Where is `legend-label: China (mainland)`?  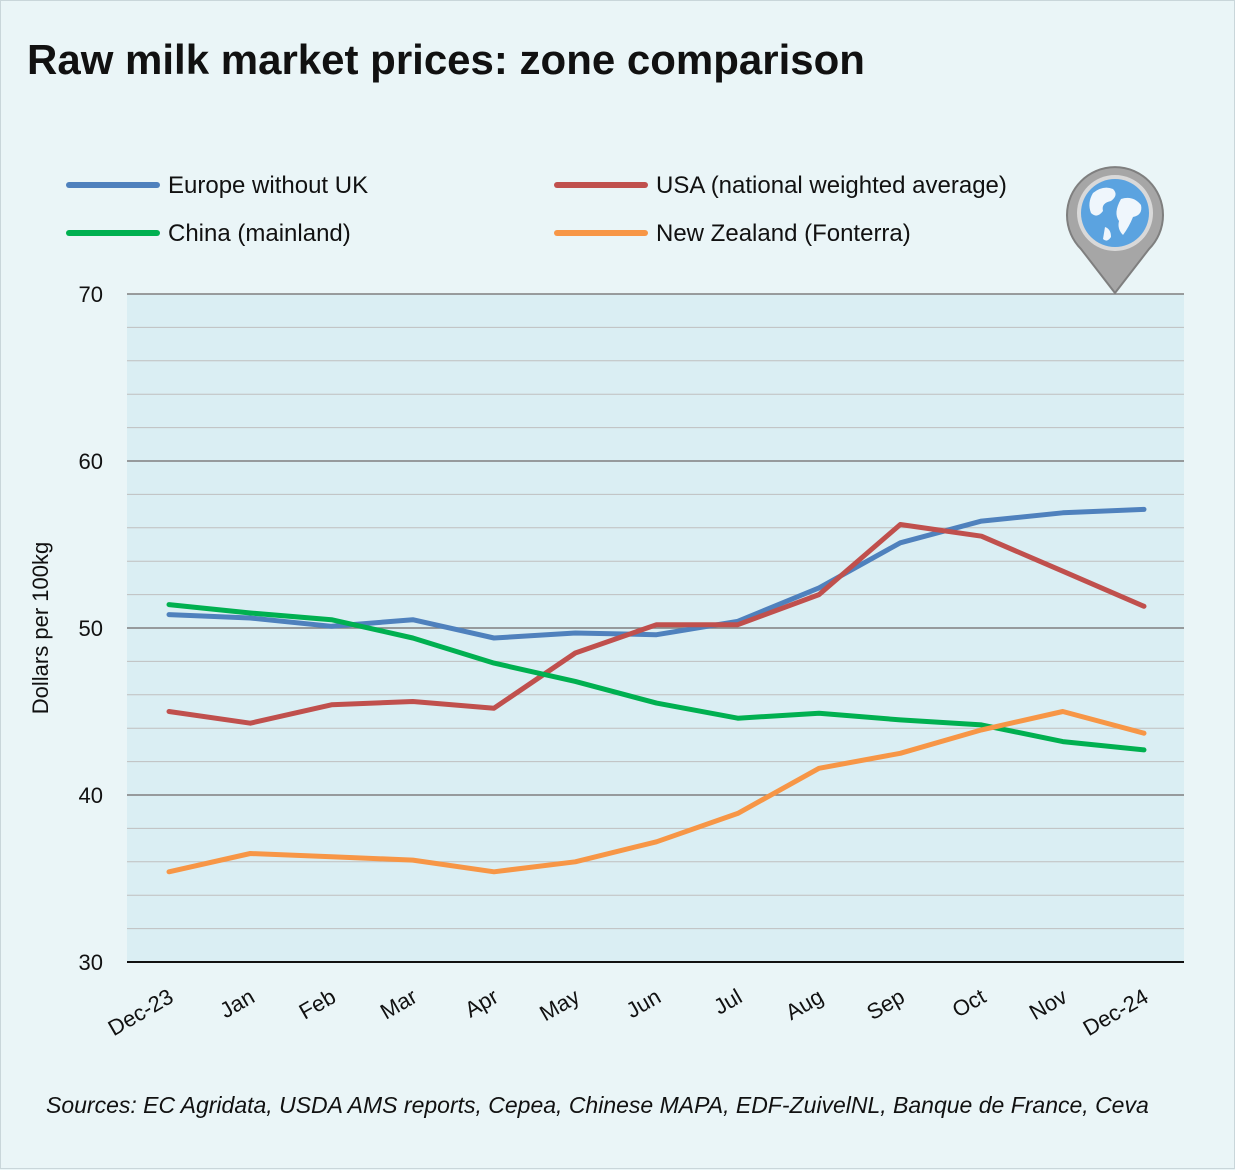
legend-label: China (mainland) is located at coordinates (259, 233).